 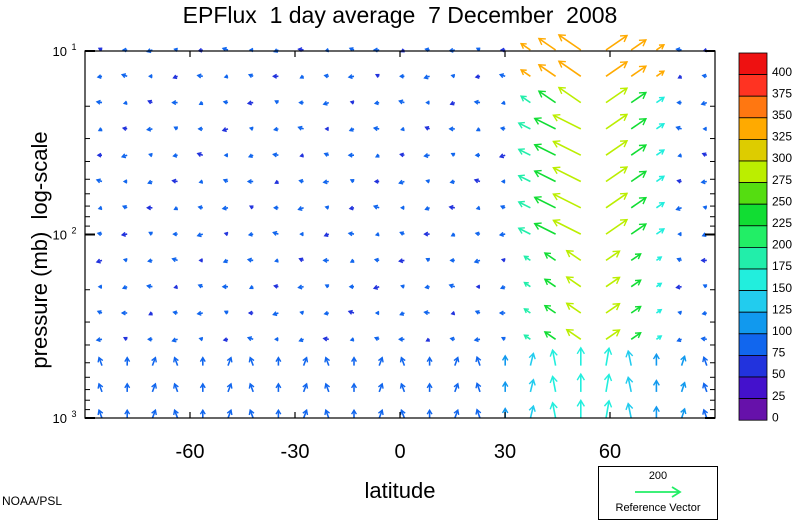 What do you see at coordinates (73, 231) in the screenshot?
I see `y-tick-exponent: 2` at bounding box center [73, 231].